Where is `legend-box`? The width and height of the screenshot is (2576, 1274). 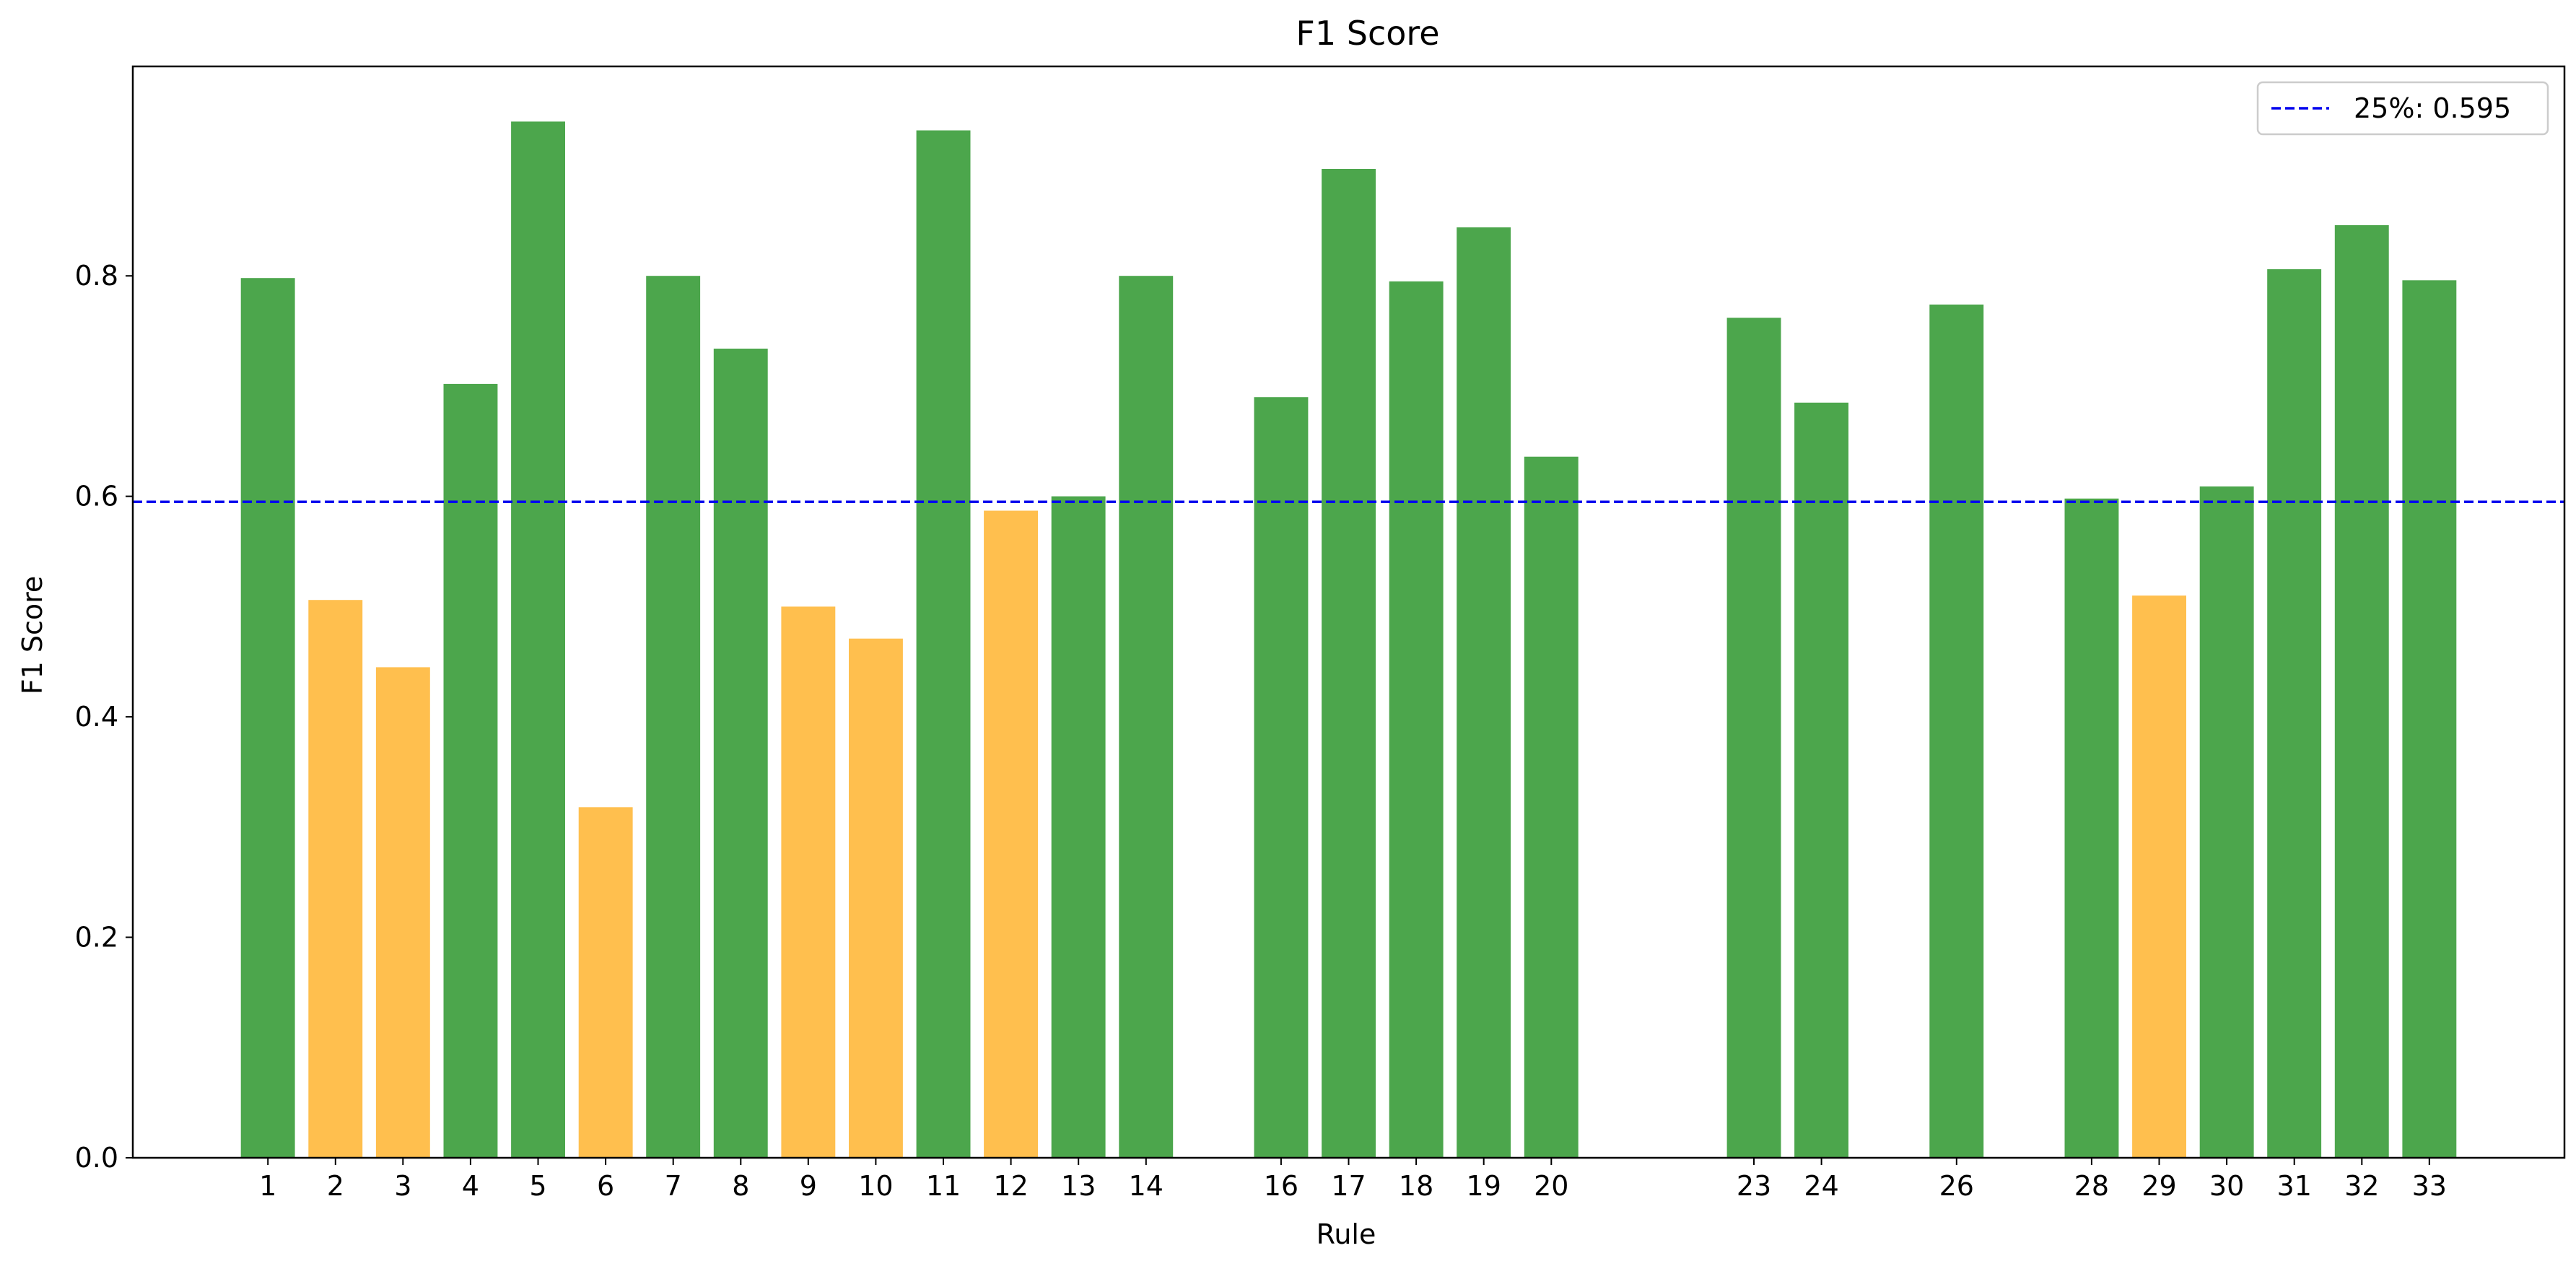 legend-box is located at coordinates (2402, 109).